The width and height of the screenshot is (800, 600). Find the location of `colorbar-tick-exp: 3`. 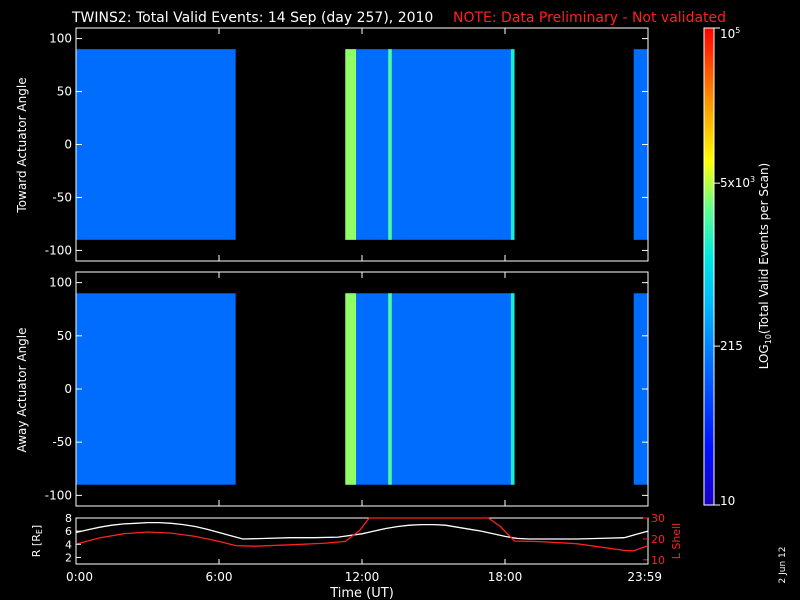

colorbar-tick-exp: 3 is located at coordinates (752, 179).